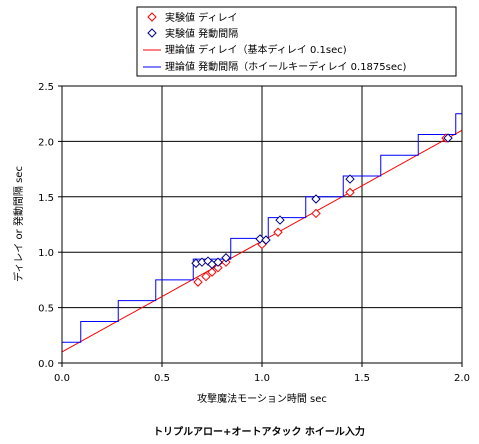 The height and width of the screenshot is (444, 479). Describe the element at coordinates (46, 364) in the screenshot. I see `y-tick-label: 0.0` at that location.